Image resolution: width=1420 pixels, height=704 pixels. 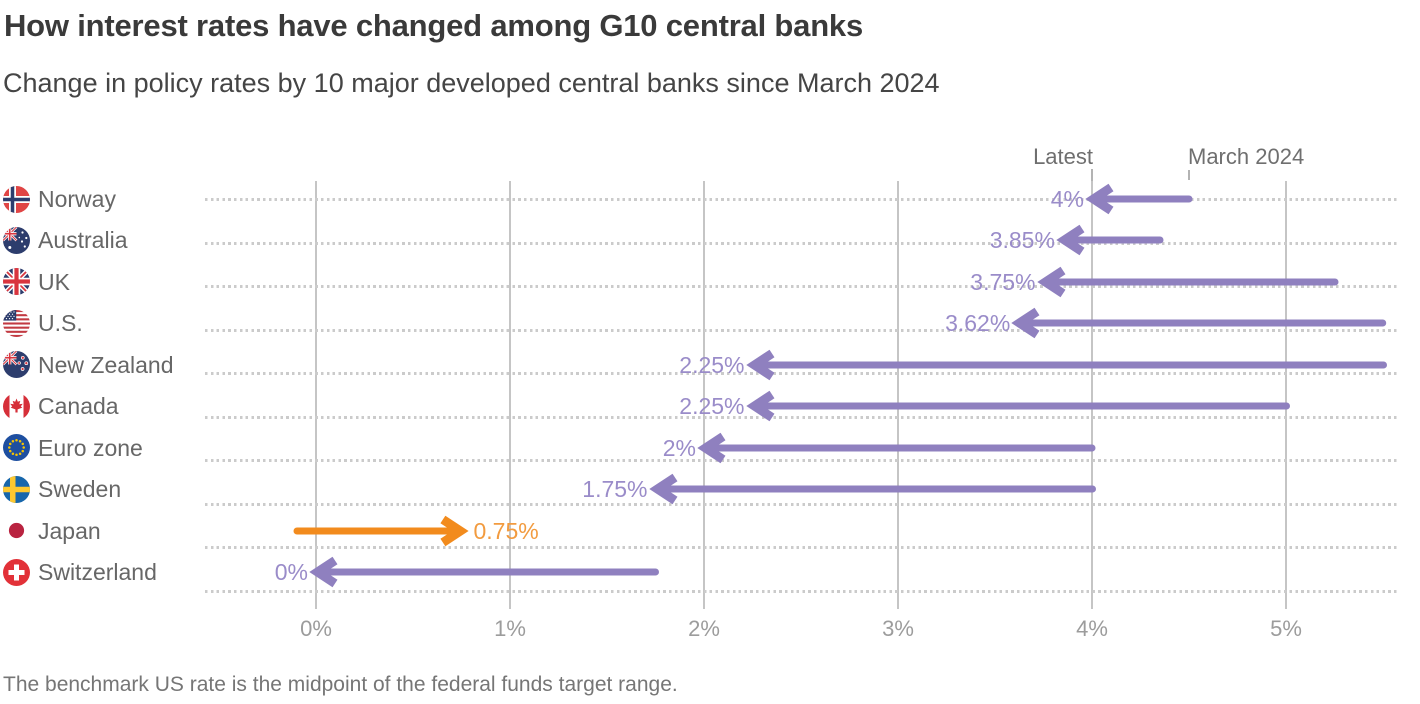 I want to click on country-label: U.S., so click(x=60, y=323).